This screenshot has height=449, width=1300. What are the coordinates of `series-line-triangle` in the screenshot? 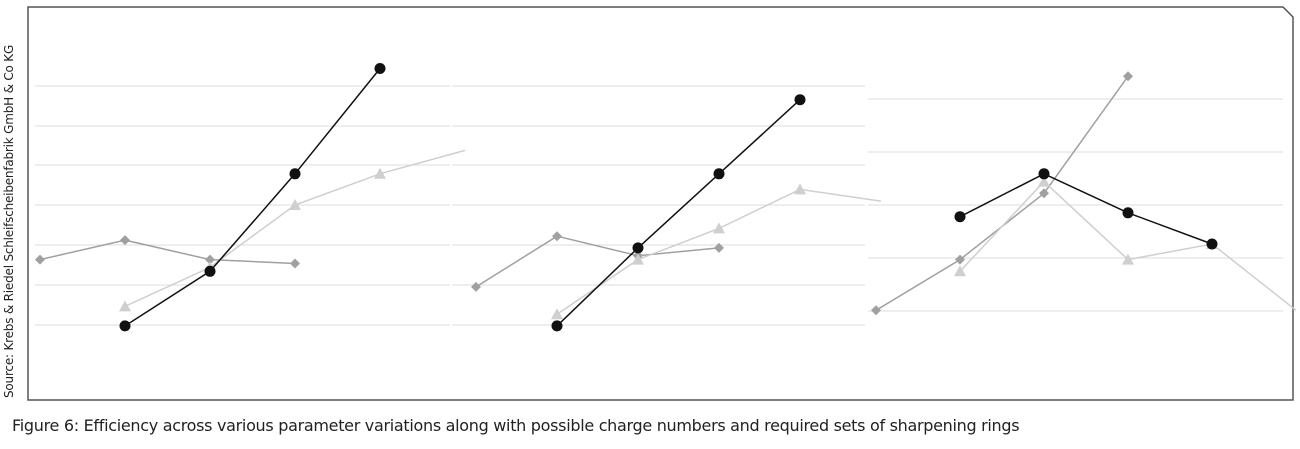 It's located at (1128, 245).